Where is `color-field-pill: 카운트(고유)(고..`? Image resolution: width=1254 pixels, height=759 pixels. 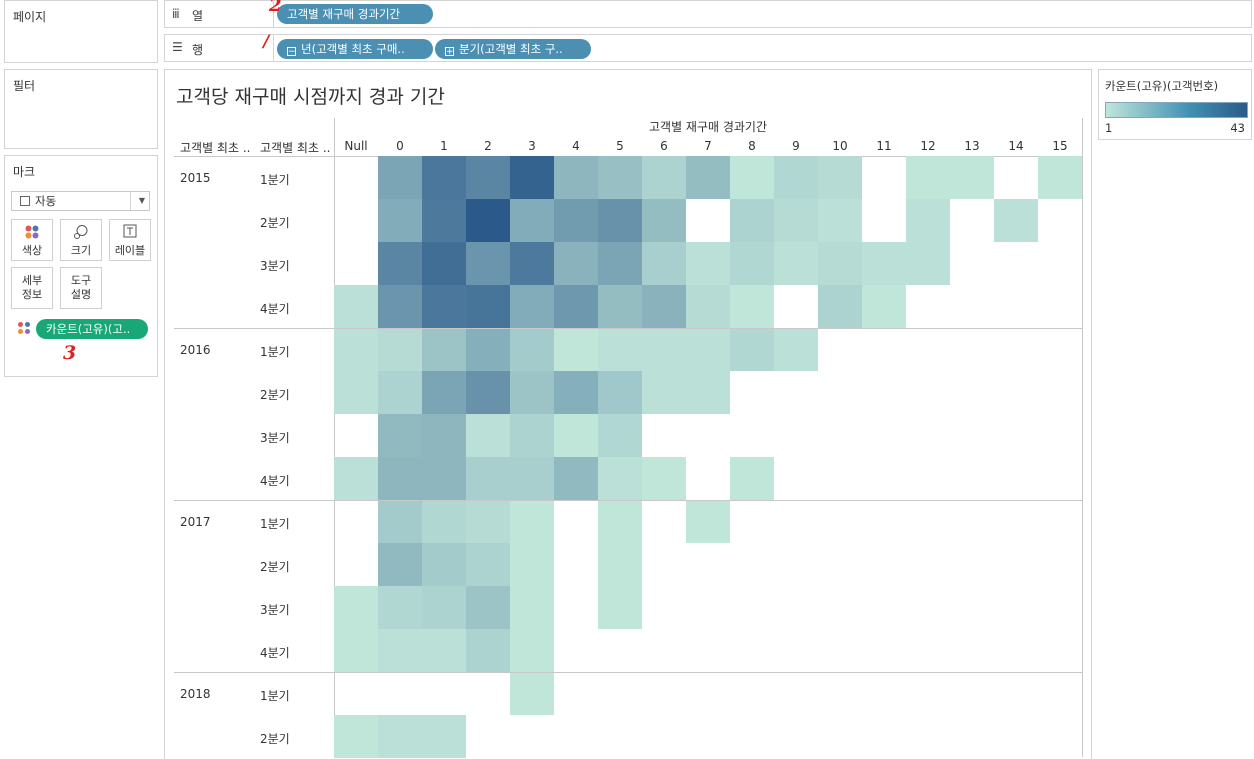
color-field-pill: 카운트(고유)(고.. is located at coordinates (92, 329).